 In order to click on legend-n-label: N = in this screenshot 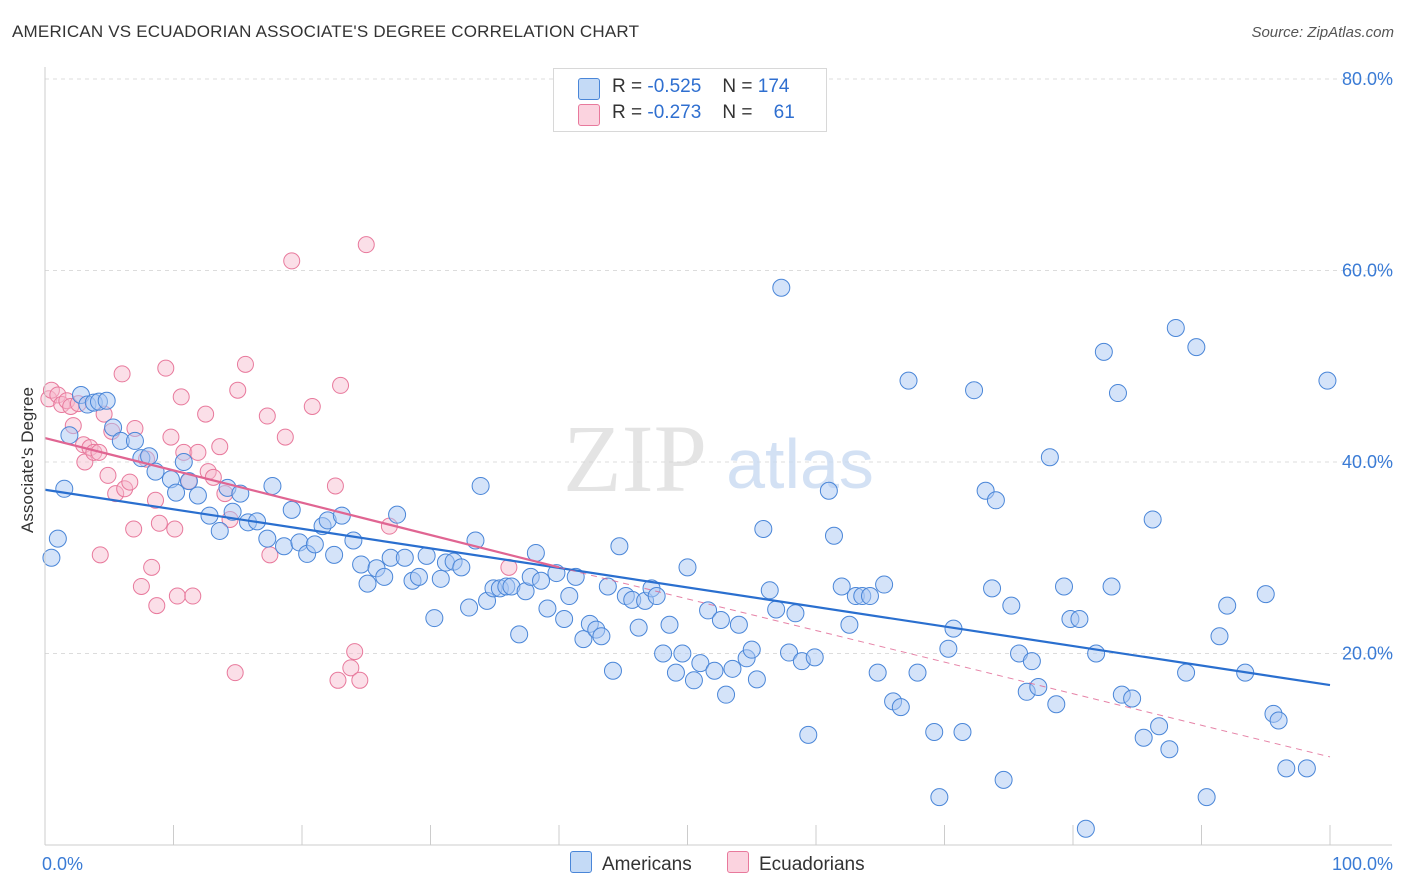, I will do `click(737, 112)`.